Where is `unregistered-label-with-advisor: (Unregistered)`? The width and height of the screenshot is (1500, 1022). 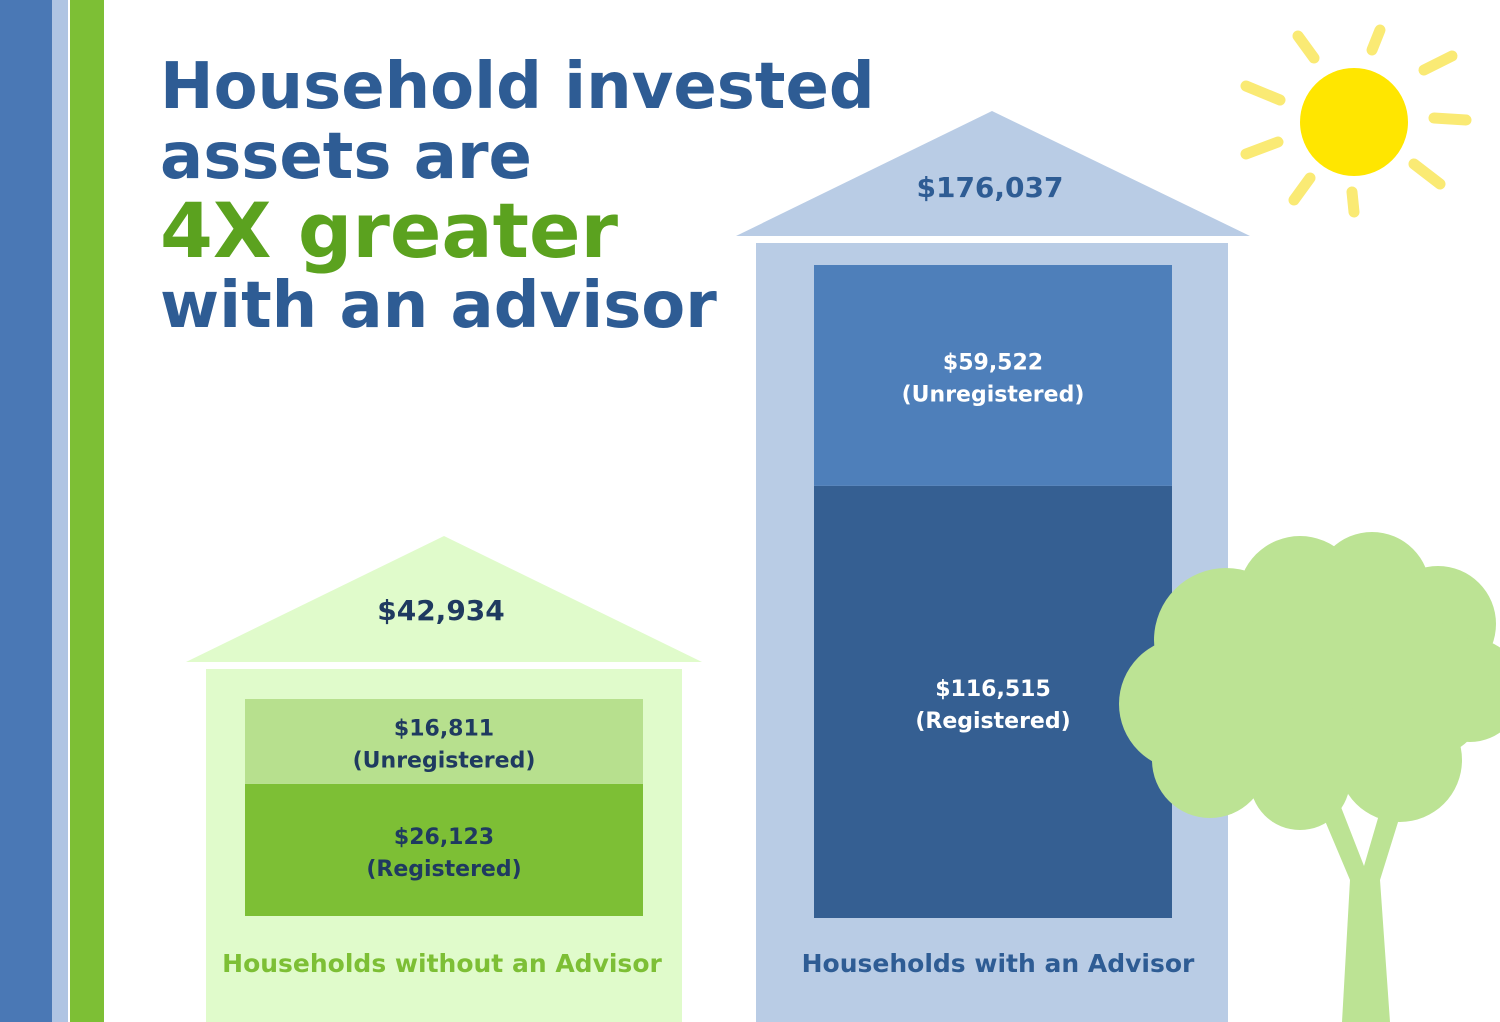 unregistered-label-with-advisor: (Unregistered) is located at coordinates (993, 394).